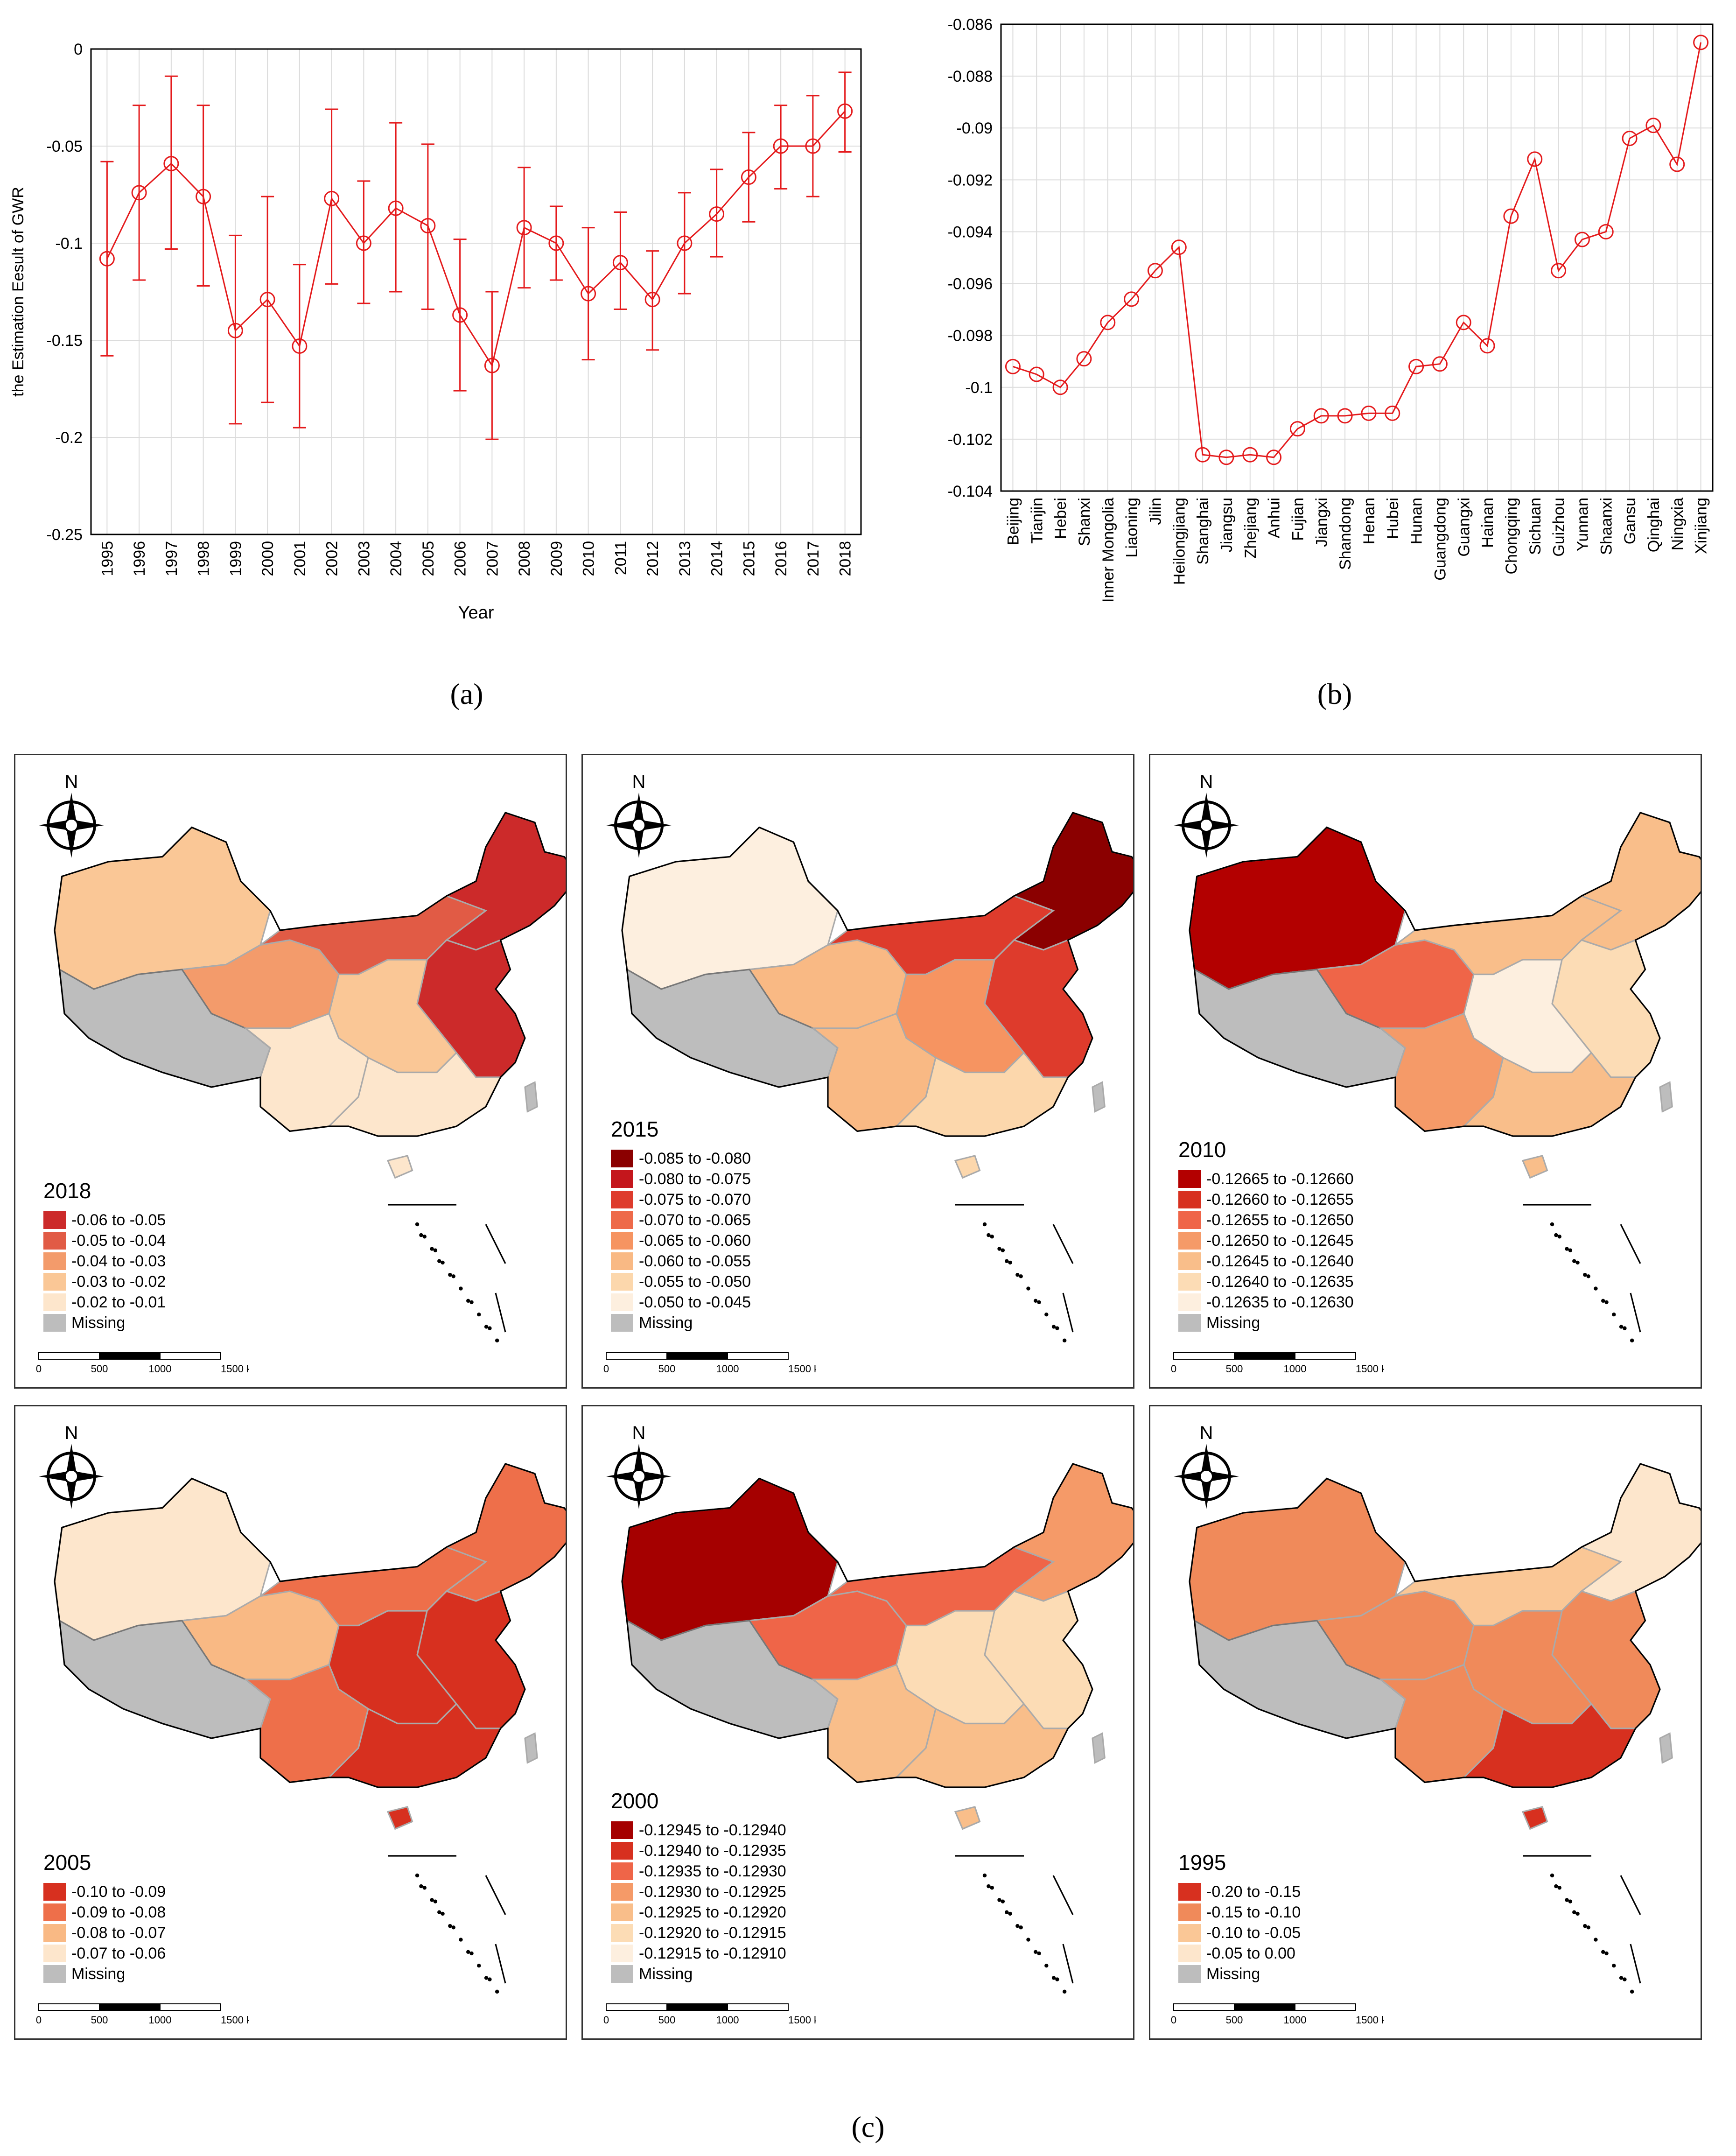  Describe the element at coordinates (1534, 1818) in the screenshot. I see `region-hainan` at that location.